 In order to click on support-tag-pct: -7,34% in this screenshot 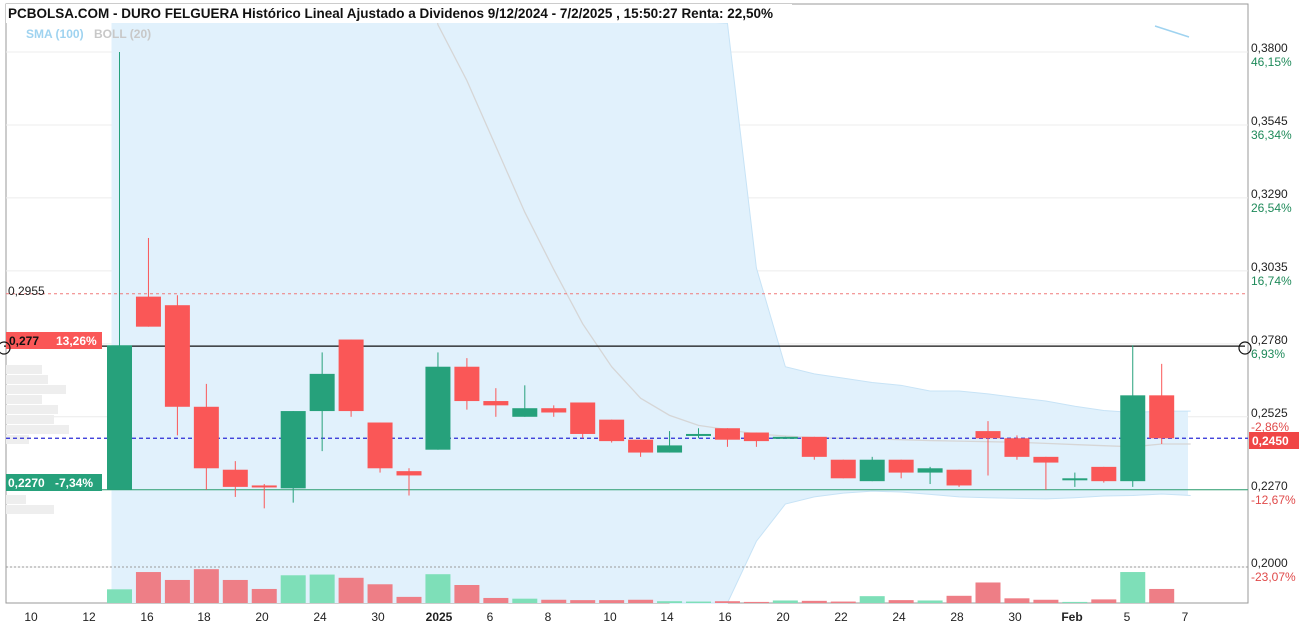, I will do `click(74, 483)`.